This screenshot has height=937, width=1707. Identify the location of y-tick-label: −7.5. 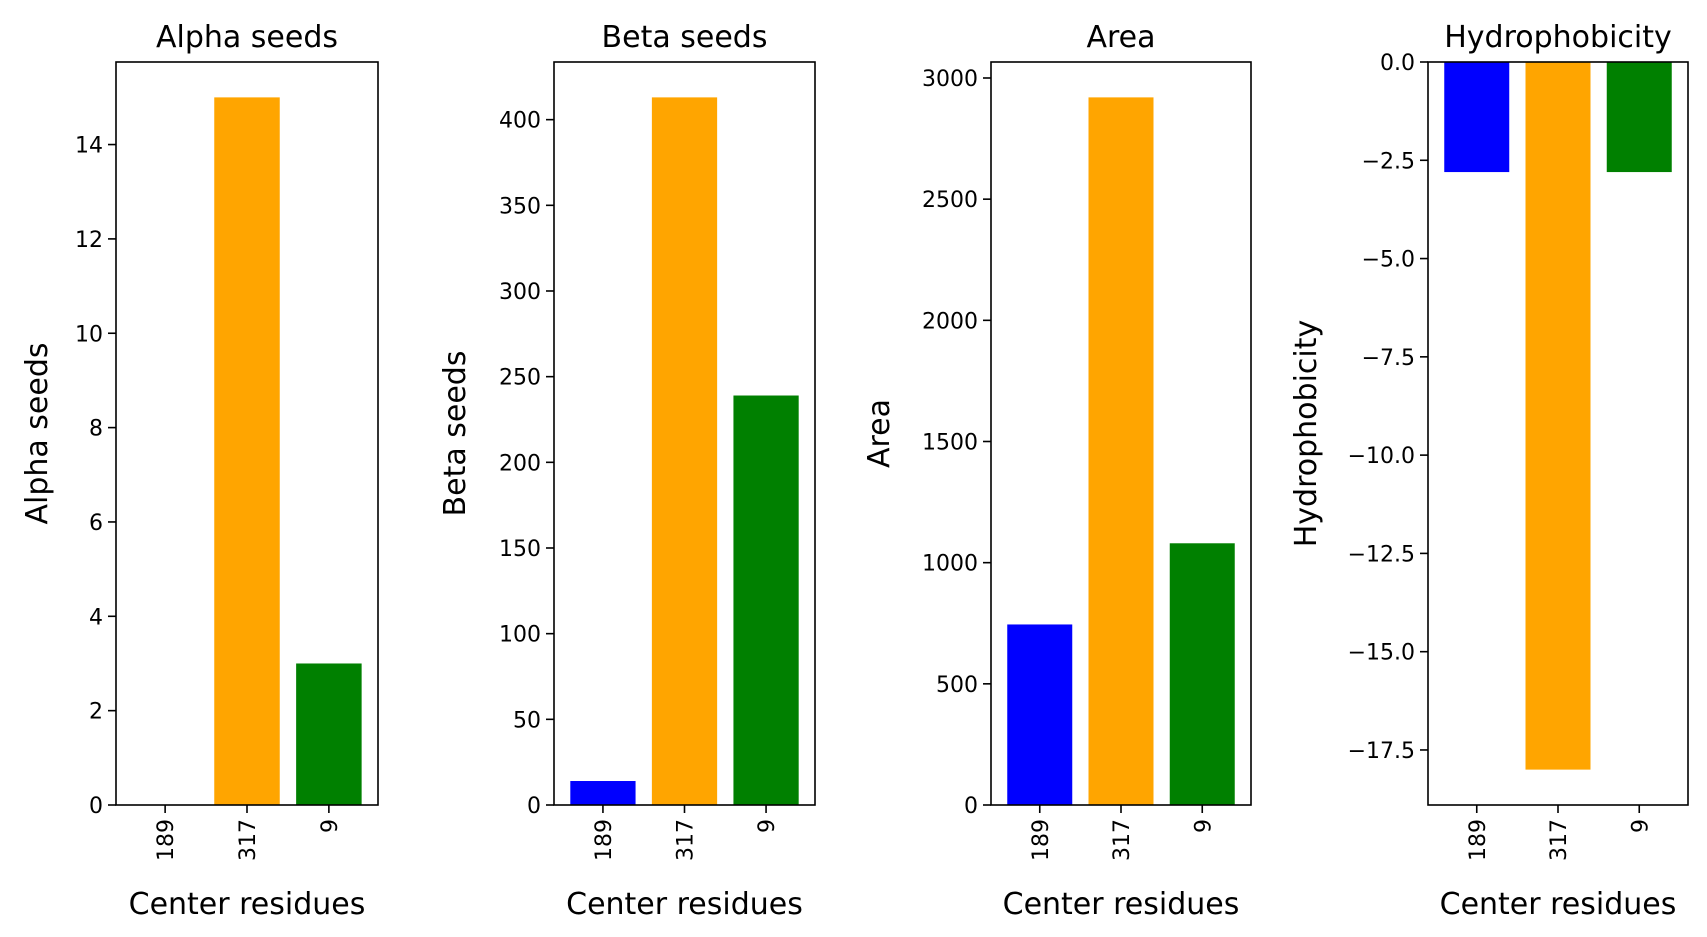
(1388, 358).